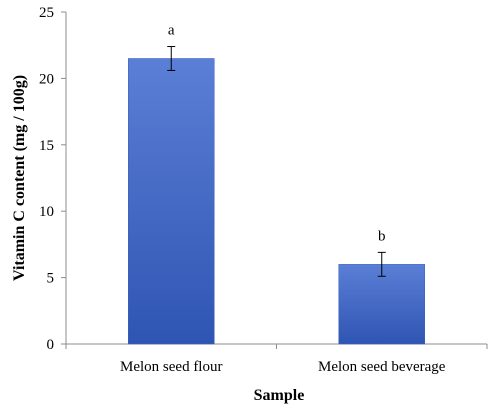  I want to click on x-category-label: Melon seed beverage, so click(382, 367).